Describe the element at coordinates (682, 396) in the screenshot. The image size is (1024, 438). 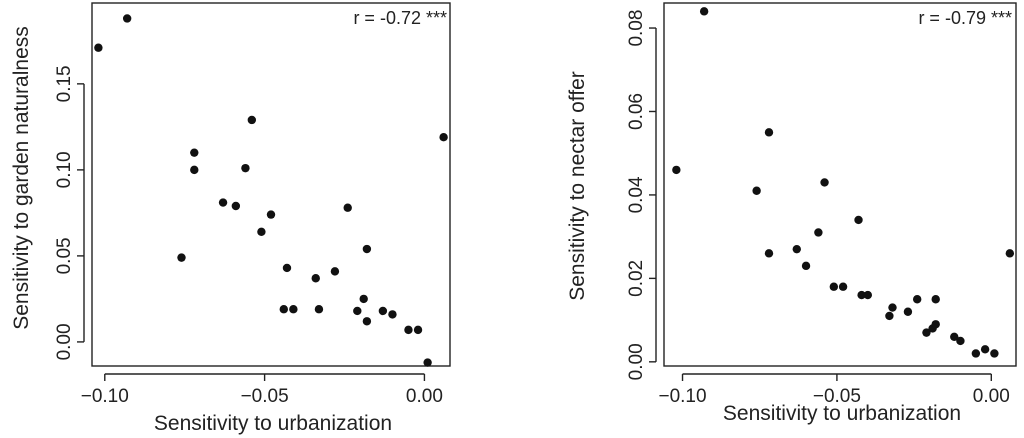
I see `x-tick-label-right: −0.10` at that location.